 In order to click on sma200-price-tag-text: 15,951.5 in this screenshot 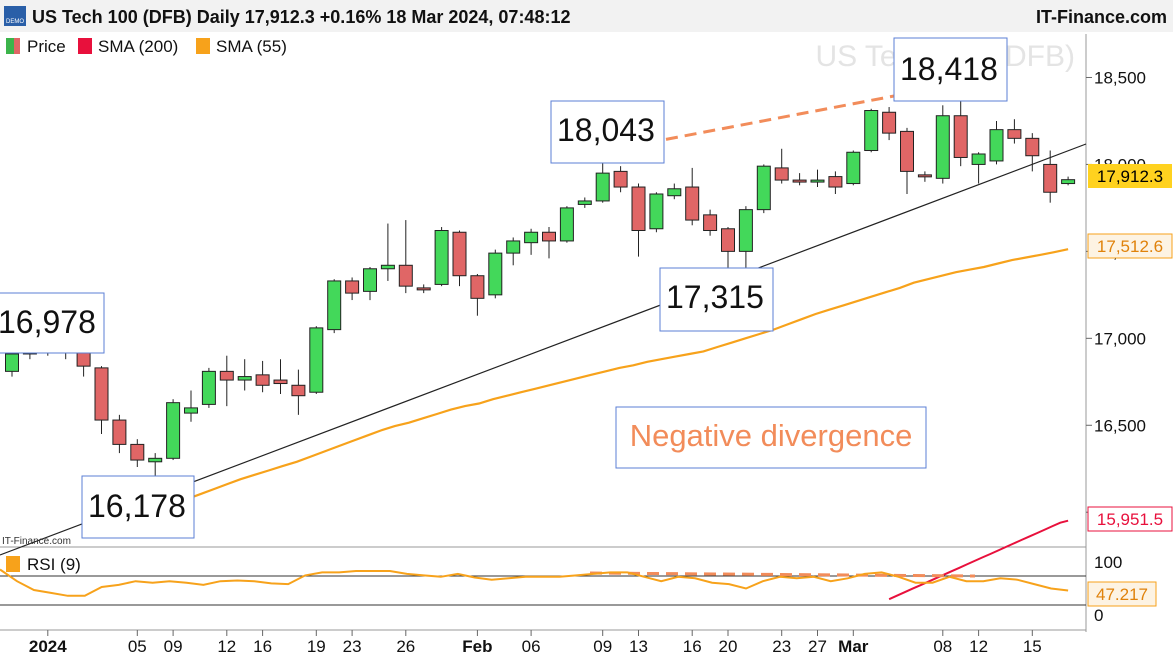, I will do `click(1130, 519)`.